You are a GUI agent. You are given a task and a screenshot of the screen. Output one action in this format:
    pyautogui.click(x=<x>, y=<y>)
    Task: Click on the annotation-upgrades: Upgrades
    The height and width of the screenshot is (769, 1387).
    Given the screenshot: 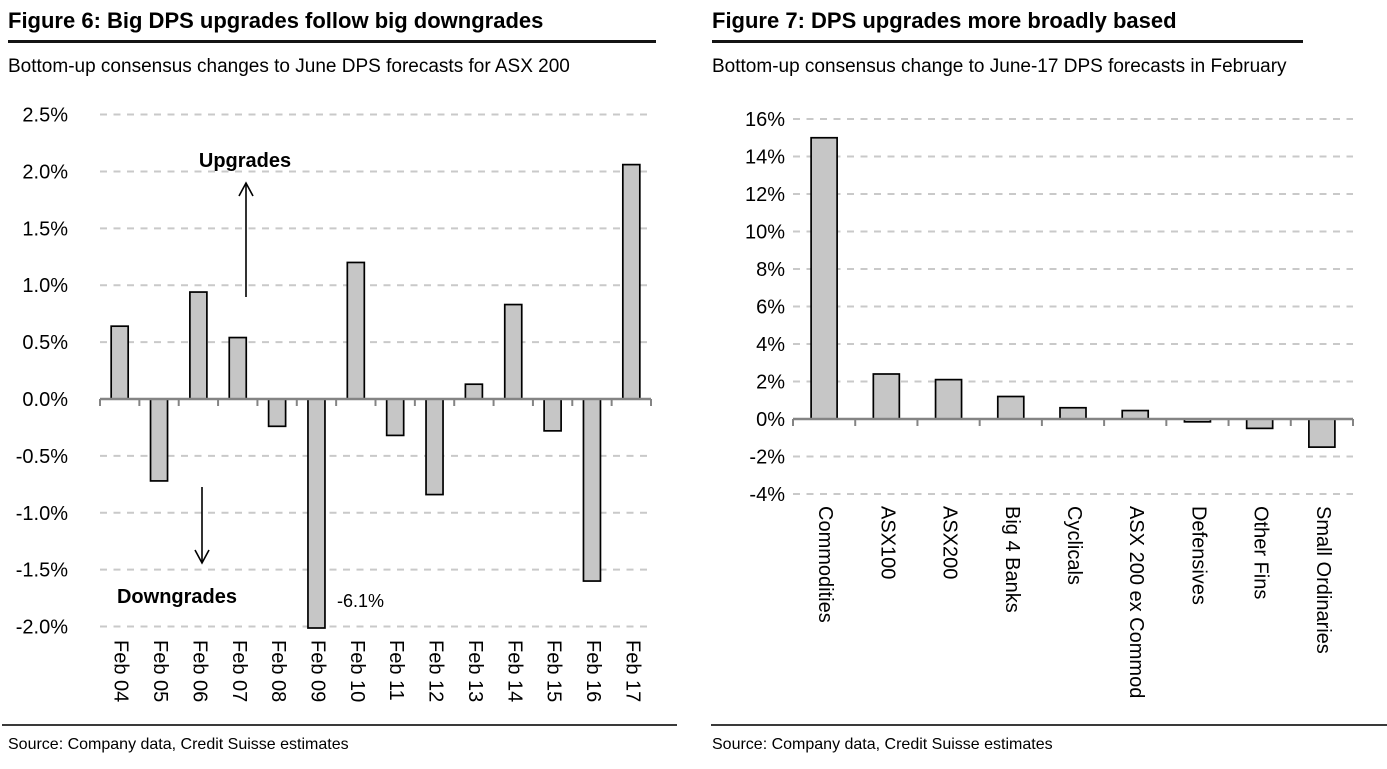 What is the action you would take?
    pyautogui.click(x=245, y=161)
    